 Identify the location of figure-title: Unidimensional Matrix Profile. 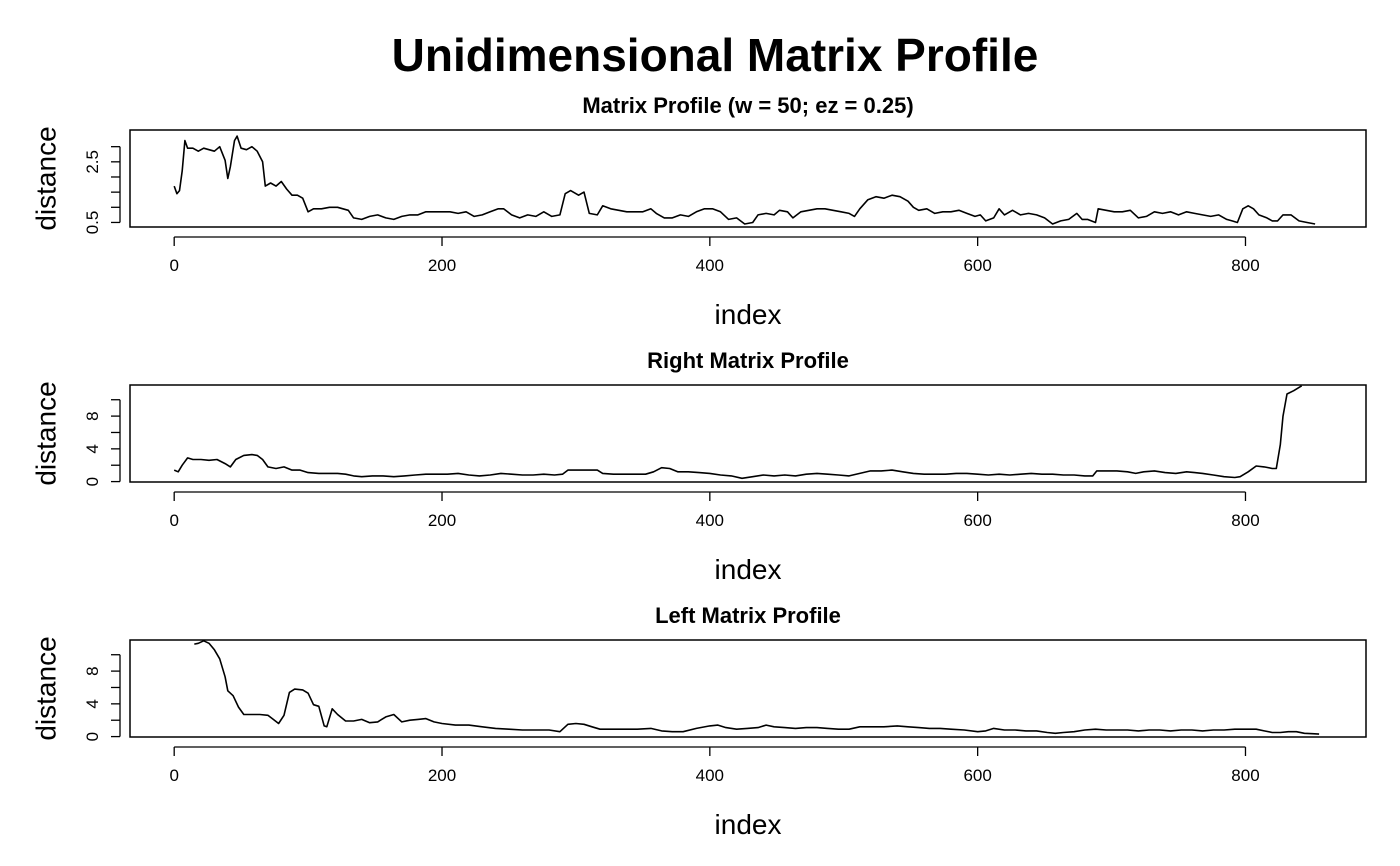
(715, 55).